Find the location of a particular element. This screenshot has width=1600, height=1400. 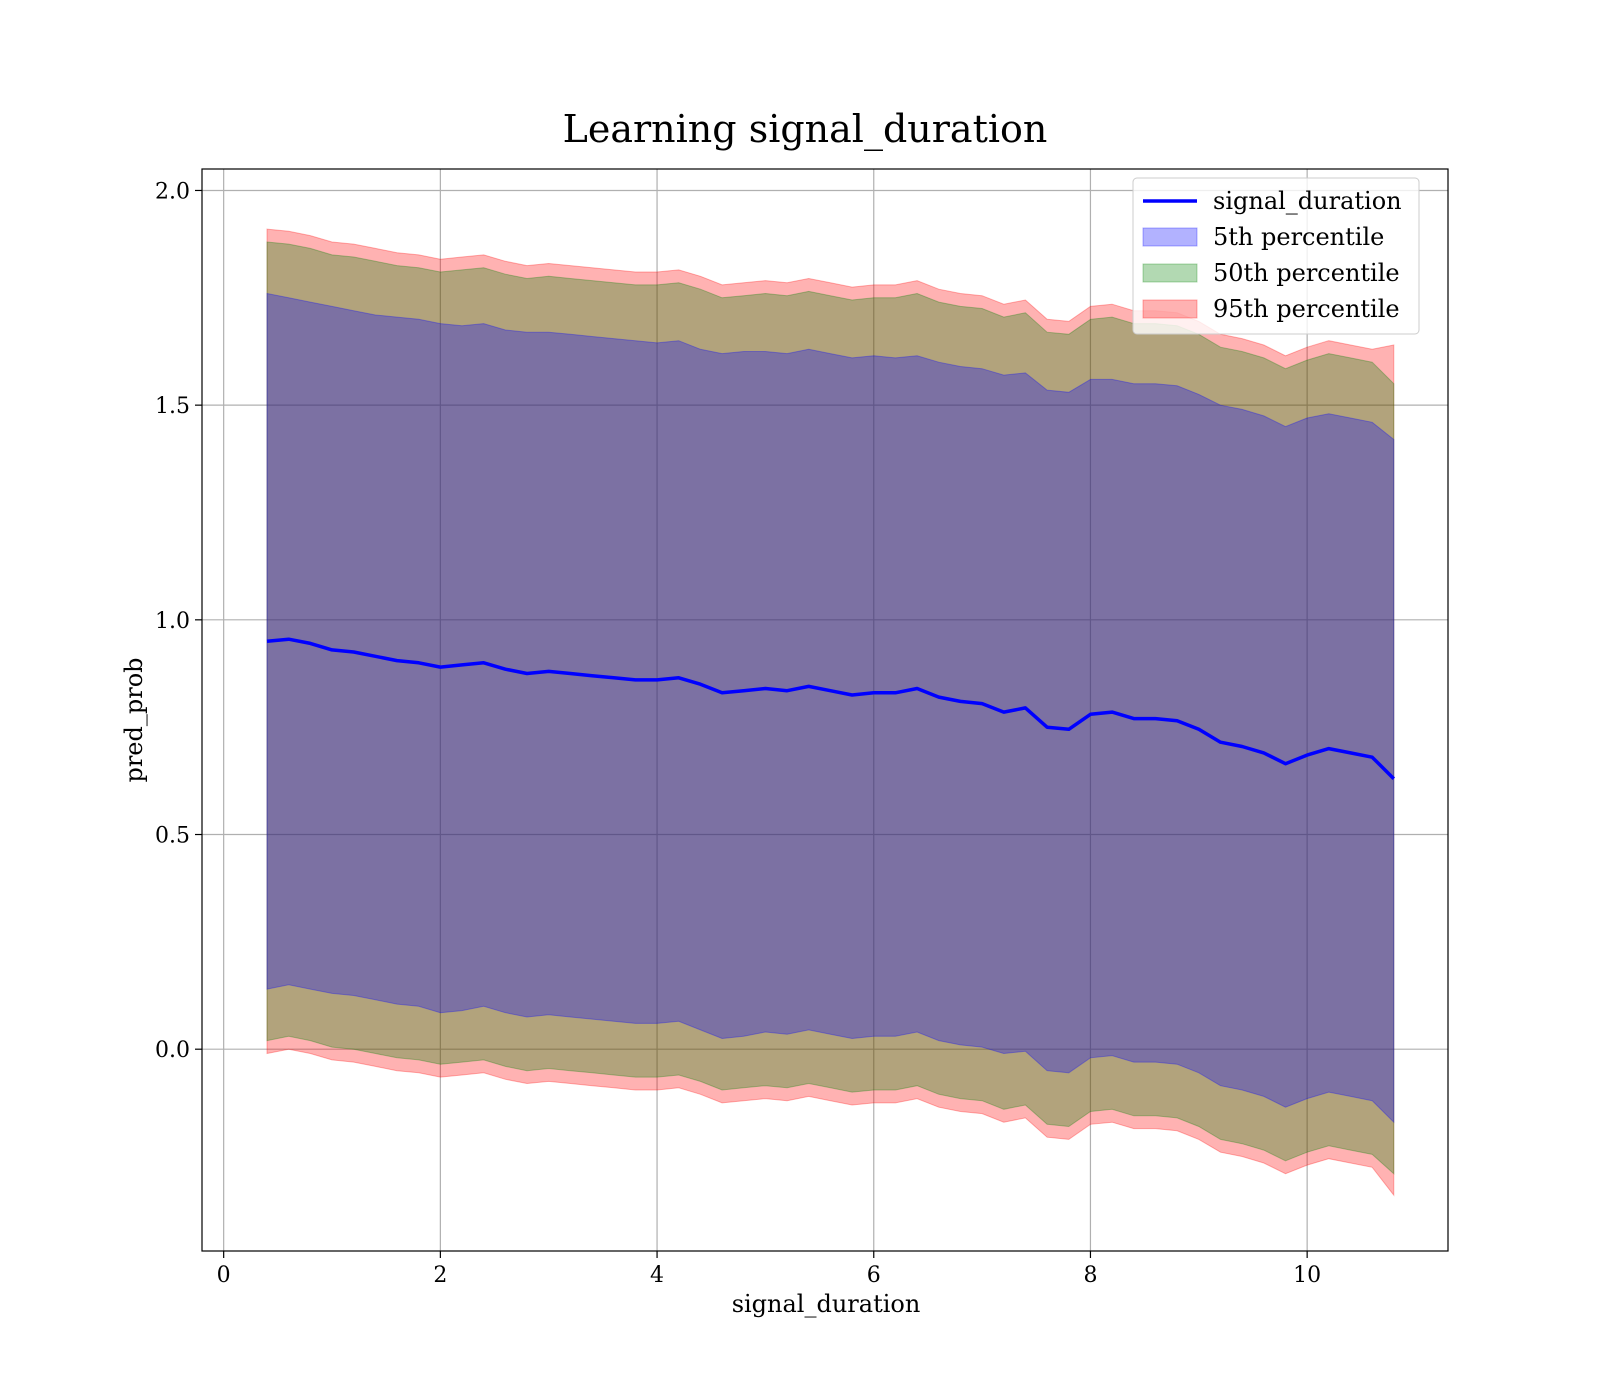

y-tick-label: 1.0 is located at coordinates (172, 621).